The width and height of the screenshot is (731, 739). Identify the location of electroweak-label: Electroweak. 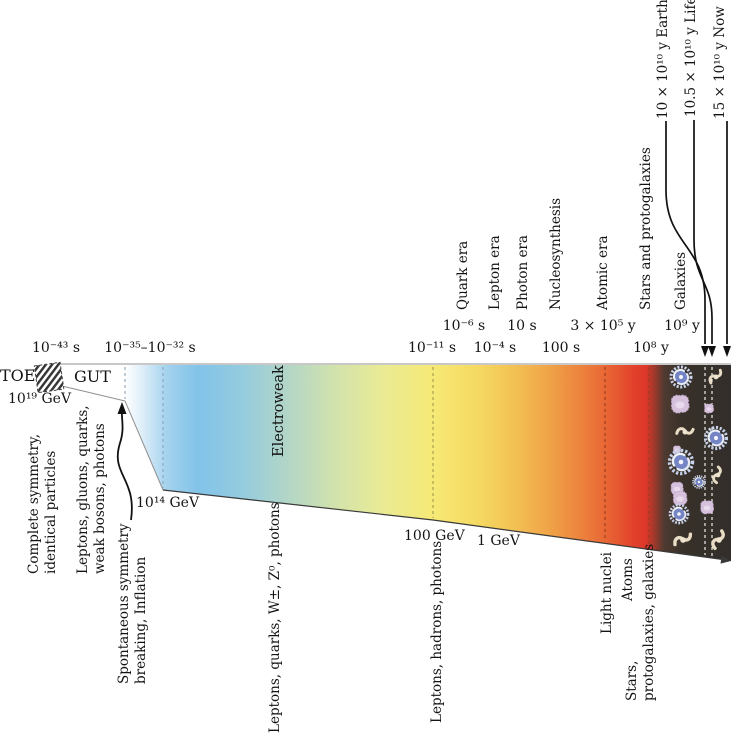
(279, 411).